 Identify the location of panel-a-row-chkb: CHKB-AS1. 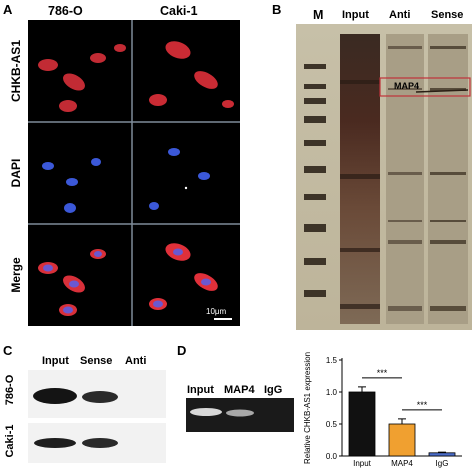
(16, 71).